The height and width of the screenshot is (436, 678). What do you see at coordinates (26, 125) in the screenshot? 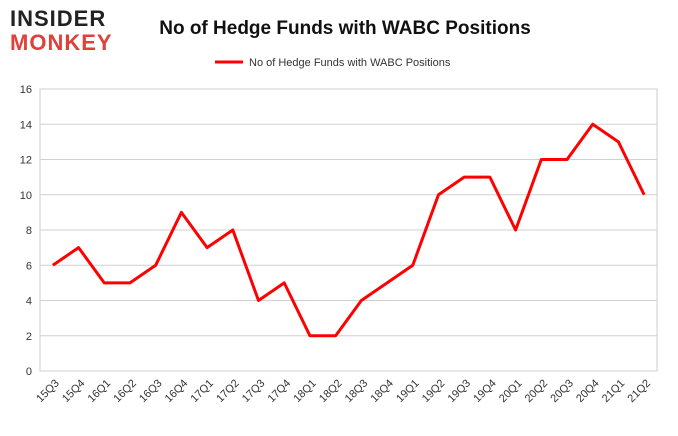
I see `y-tick-label: 14` at bounding box center [26, 125].